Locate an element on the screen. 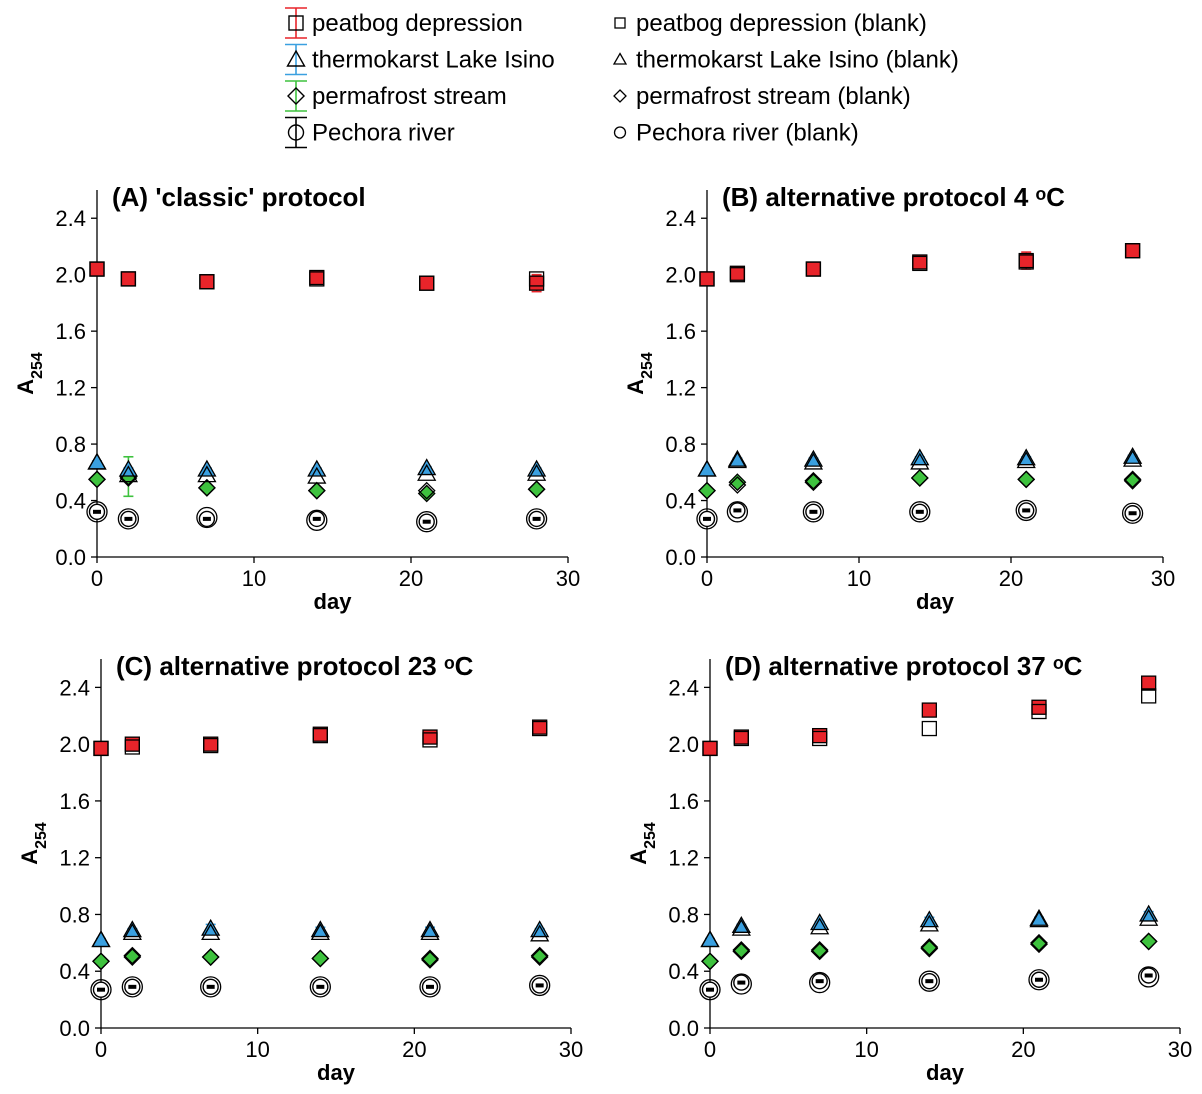 This screenshot has height=1094, width=1202. x-tick-label: 10 is located at coordinates (859, 578).